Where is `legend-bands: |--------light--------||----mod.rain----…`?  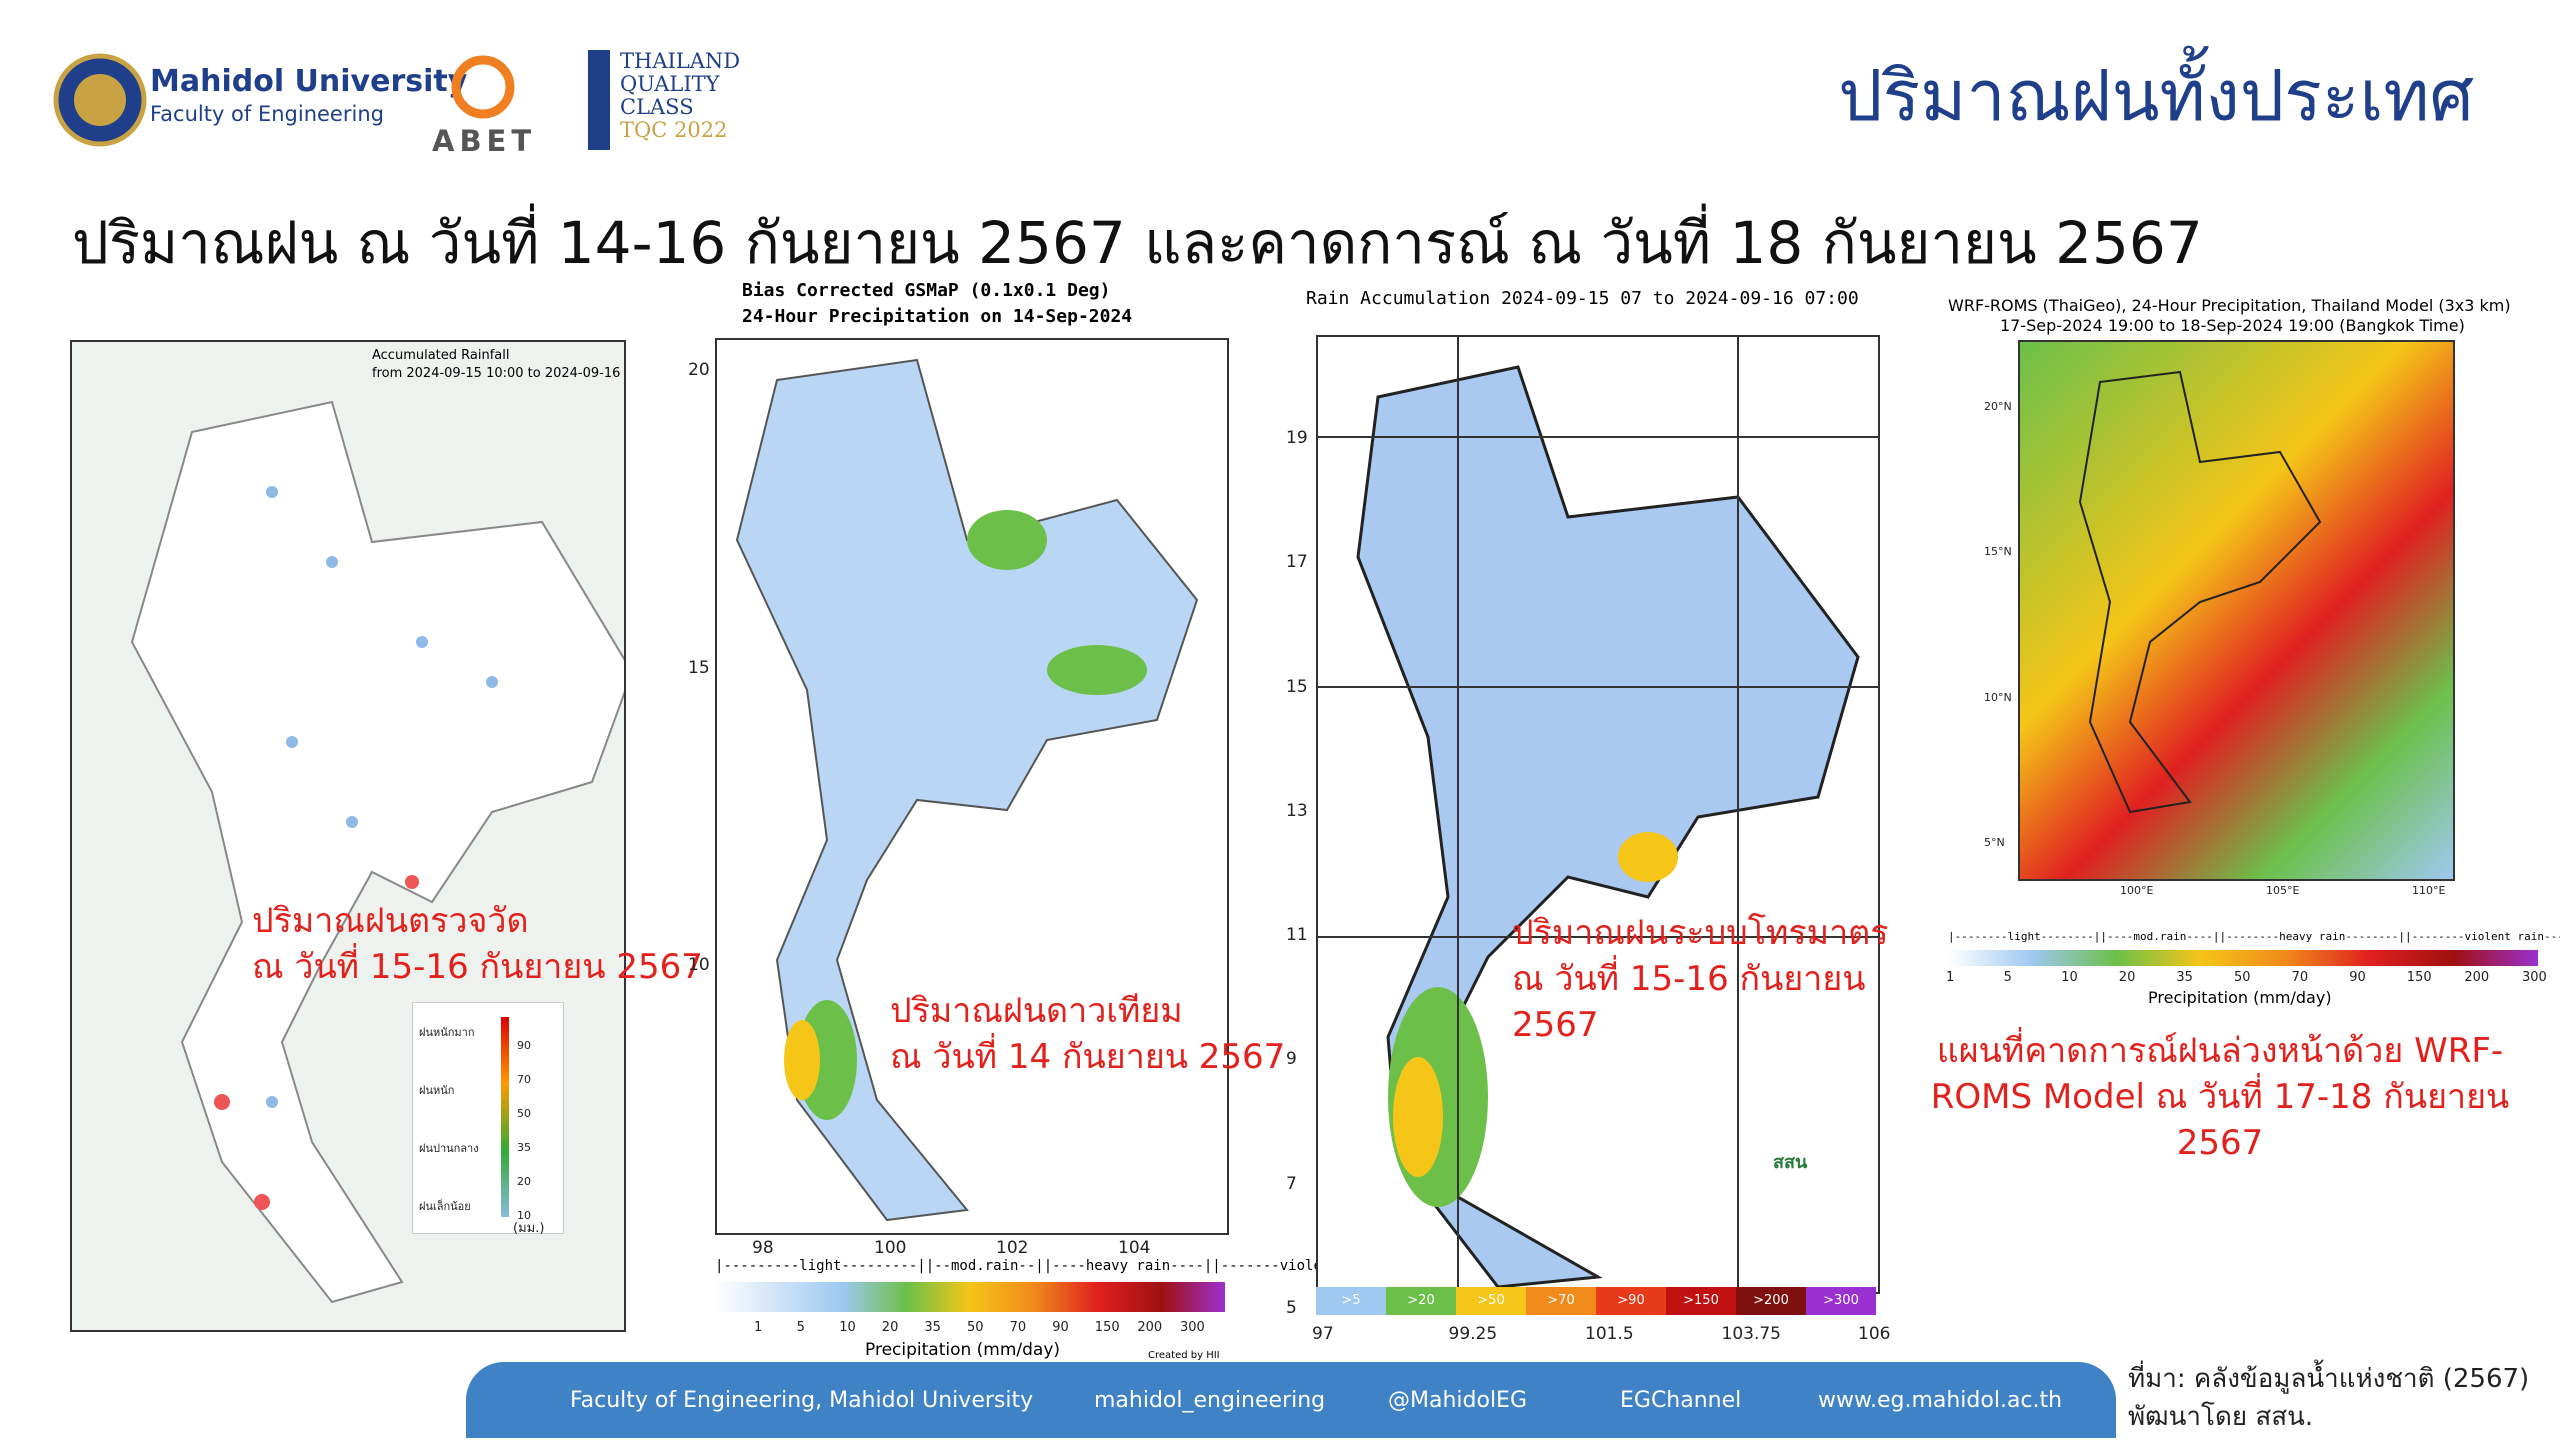 legend-bands: |--------light--------||----mod.rain----… is located at coordinates (2254, 936).